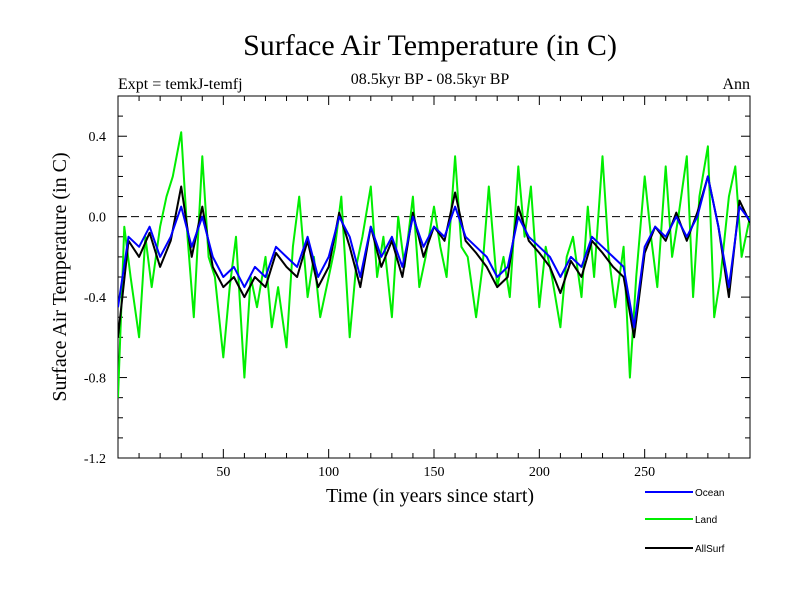  What do you see at coordinates (98, 218) in the screenshot?
I see `y-tick-label: 0.0` at bounding box center [98, 218].